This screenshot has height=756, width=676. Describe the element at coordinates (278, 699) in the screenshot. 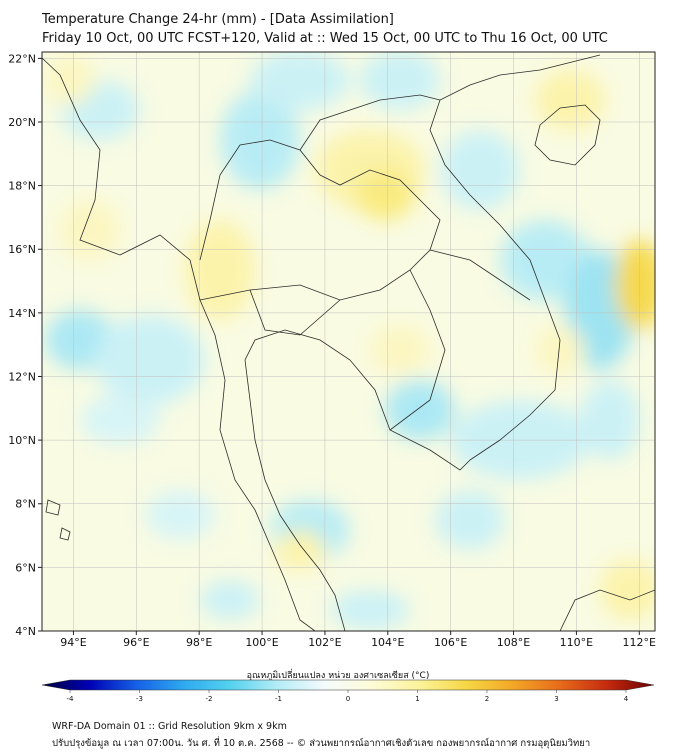

I see `colorbar-tick-label: -1` at that location.